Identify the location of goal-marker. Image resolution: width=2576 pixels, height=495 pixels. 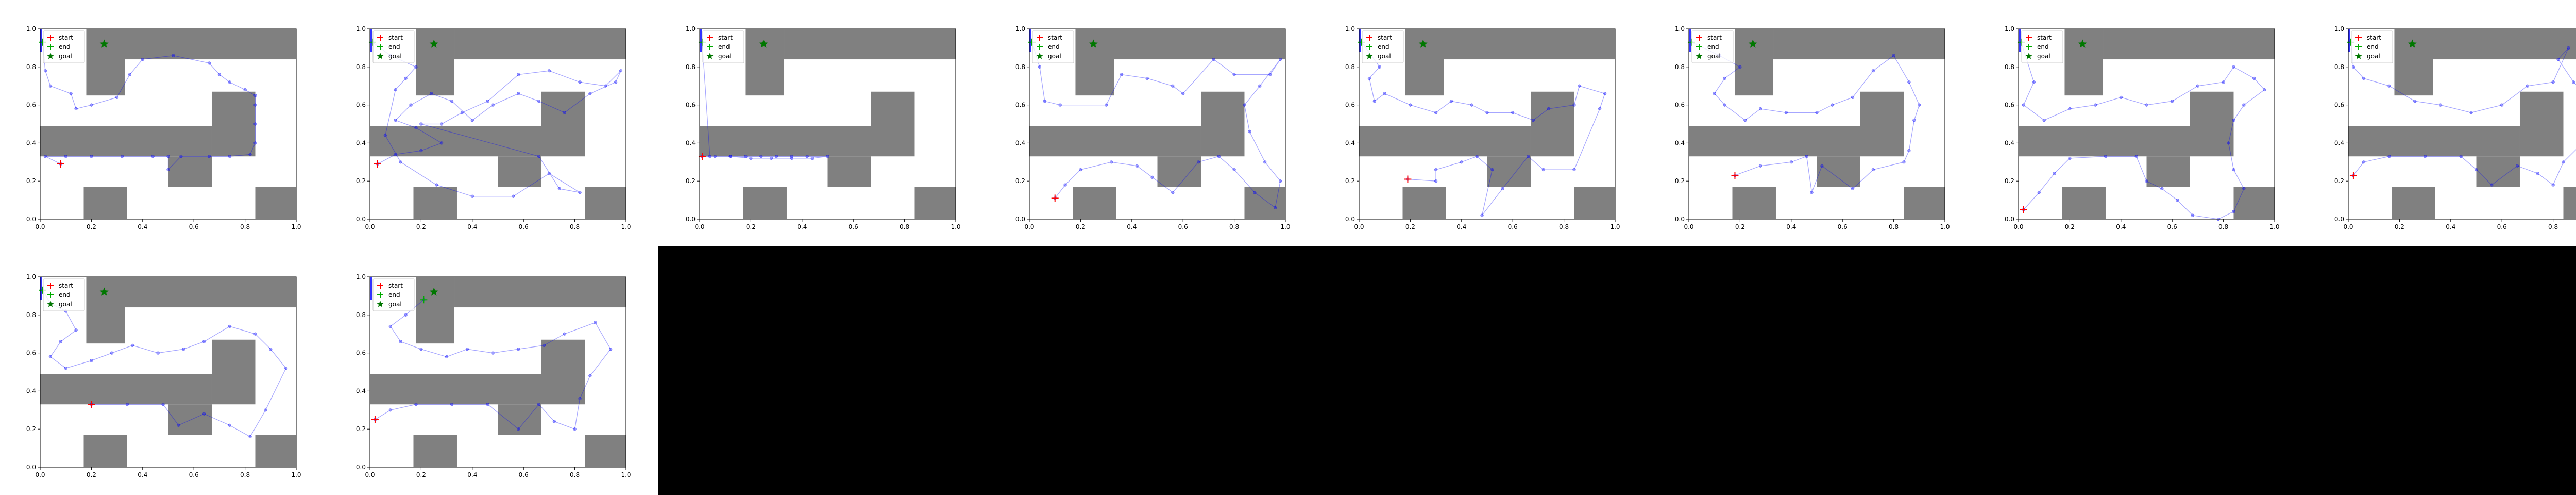
(104, 43).